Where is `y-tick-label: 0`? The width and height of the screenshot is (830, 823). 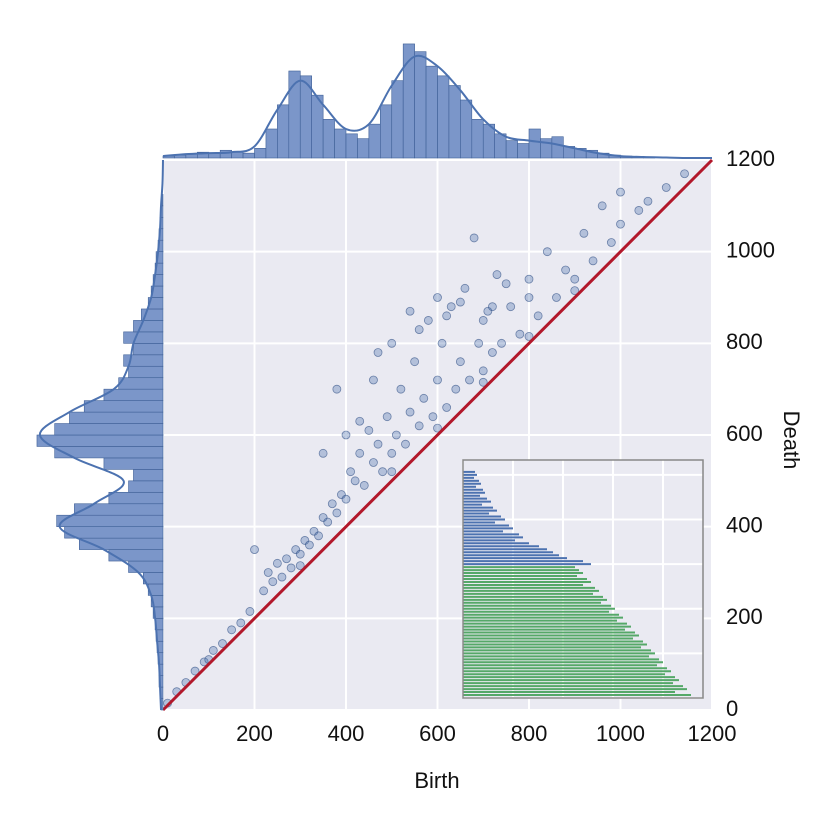 y-tick-label: 0 is located at coordinates (732, 708).